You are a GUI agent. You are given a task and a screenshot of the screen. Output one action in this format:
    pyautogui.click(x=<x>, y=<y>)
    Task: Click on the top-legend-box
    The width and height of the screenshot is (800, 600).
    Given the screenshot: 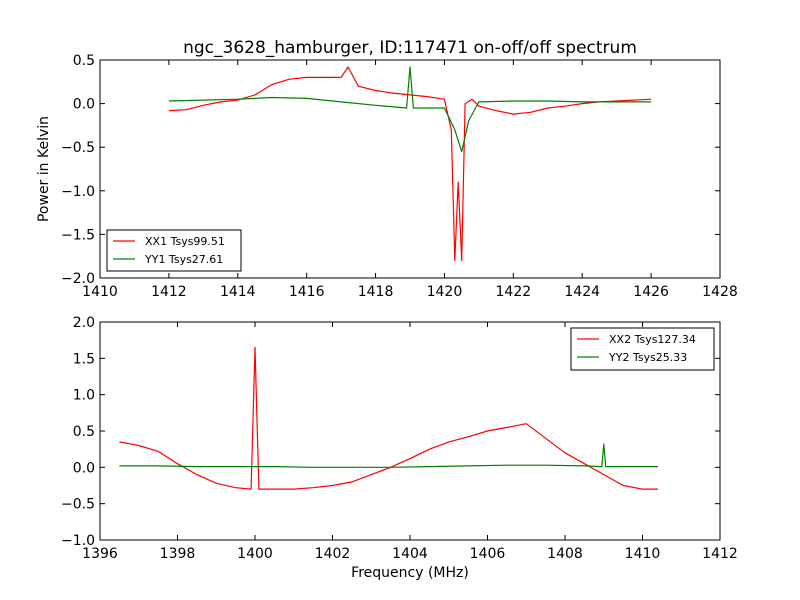 What is the action you would take?
    pyautogui.click(x=174, y=250)
    